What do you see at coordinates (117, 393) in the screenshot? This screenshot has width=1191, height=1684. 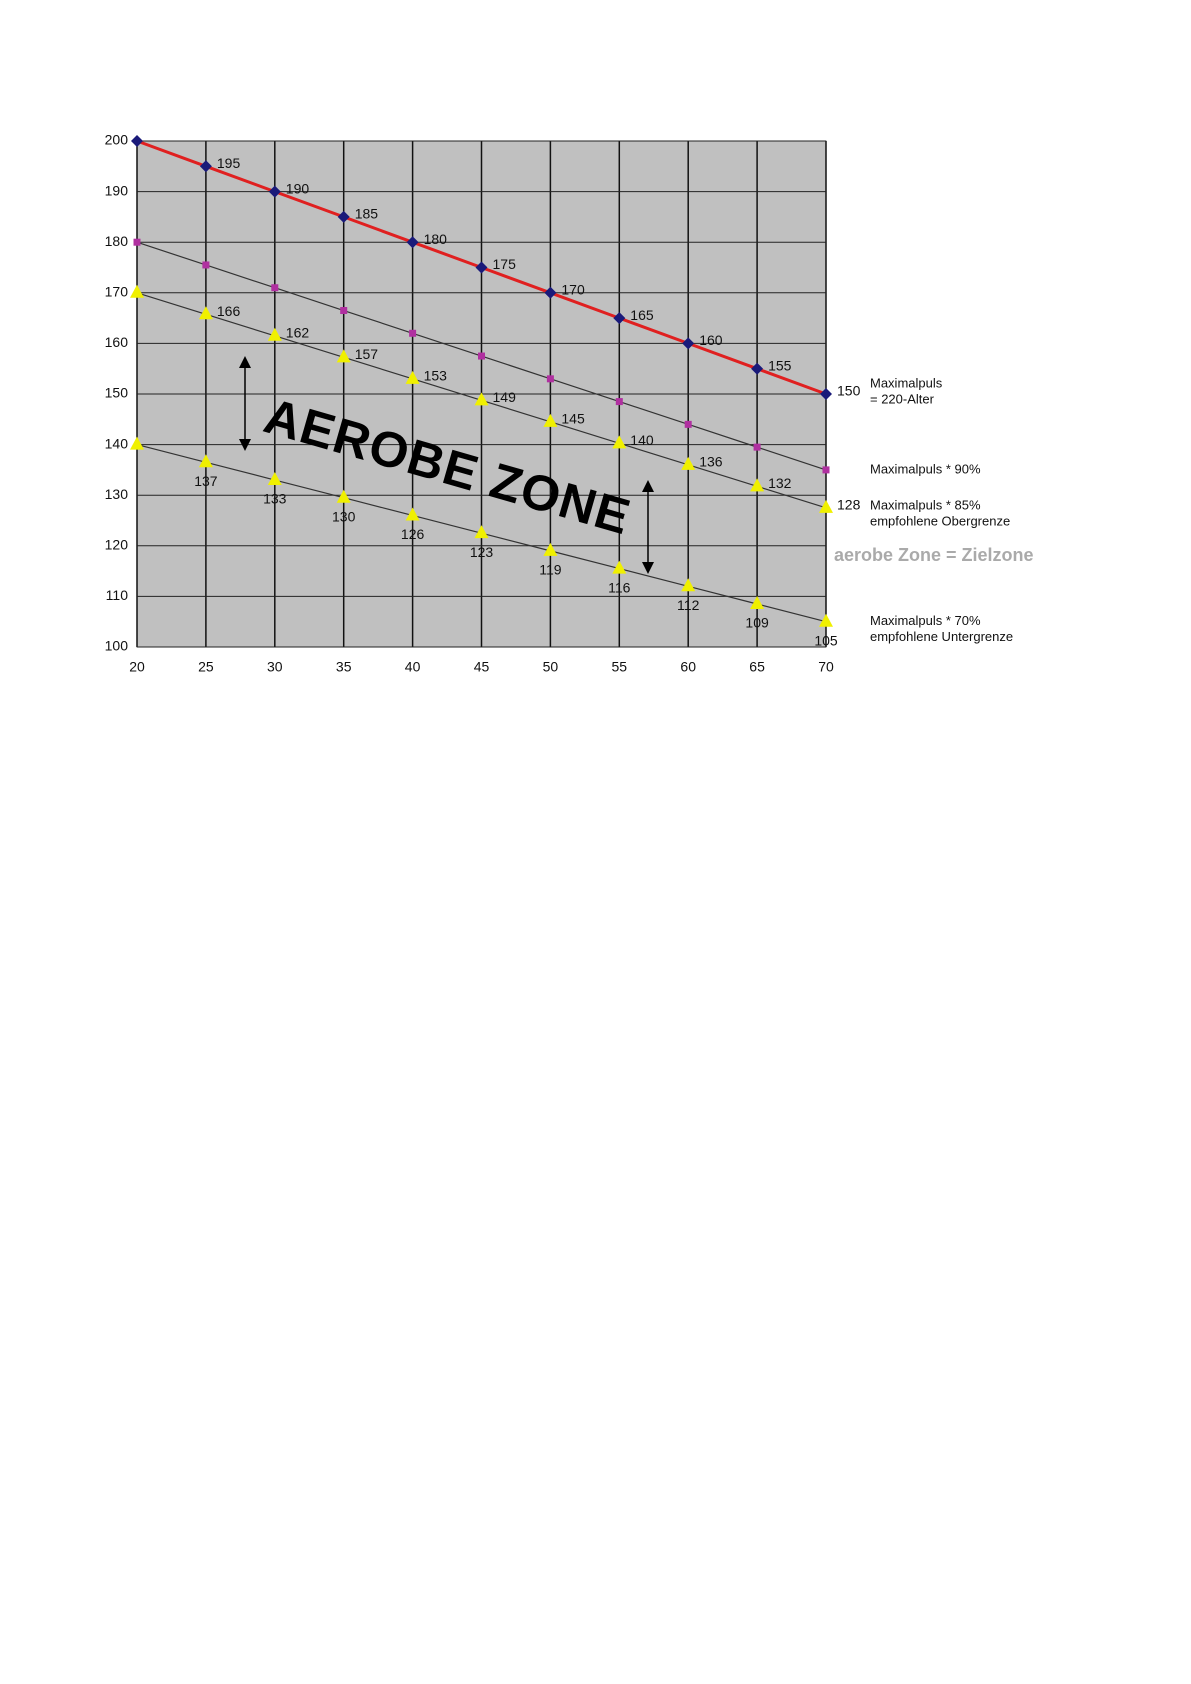 I see `y-tick-label: 150` at bounding box center [117, 393].